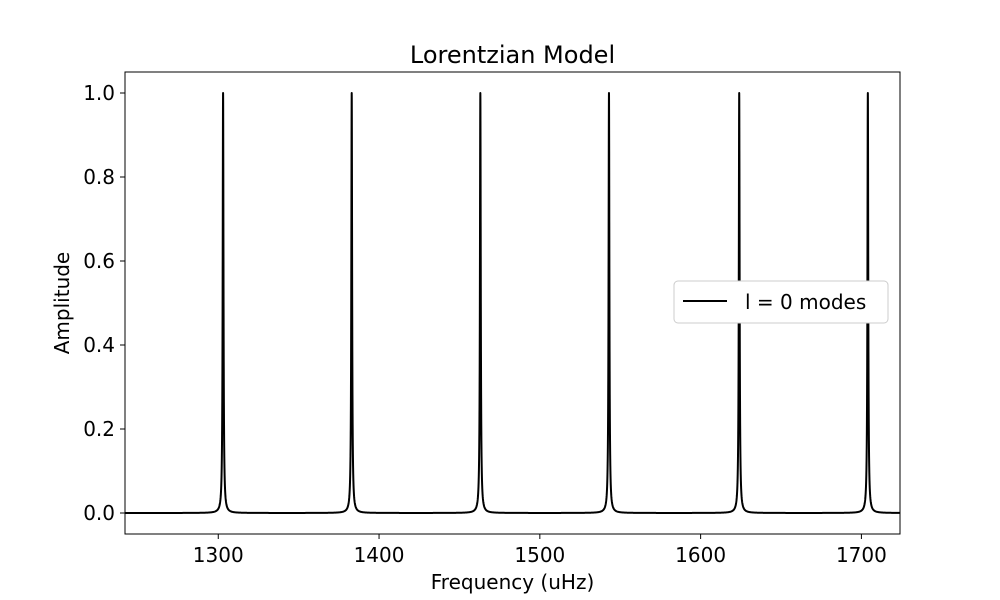 This screenshot has width=1000, height=600. Describe the element at coordinates (805, 302) in the screenshot. I see `legend-entry-l0-modes: l = 0 modes` at that location.